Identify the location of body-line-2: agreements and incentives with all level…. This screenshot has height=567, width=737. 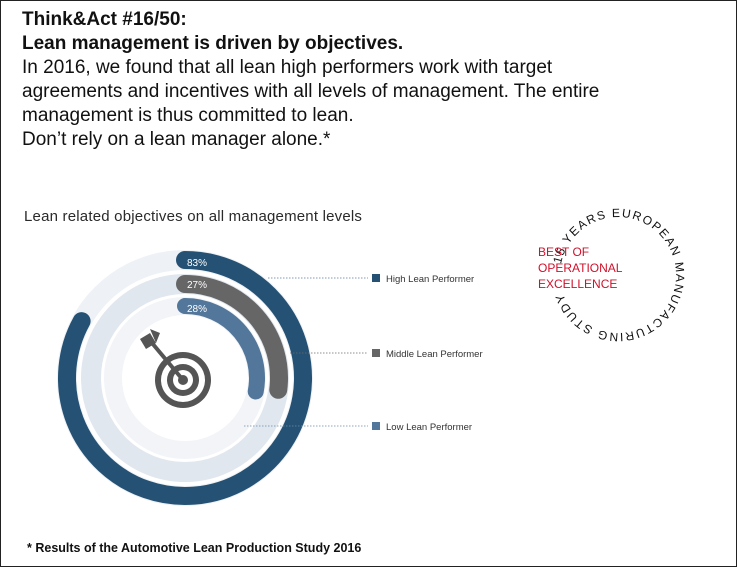
(311, 91).